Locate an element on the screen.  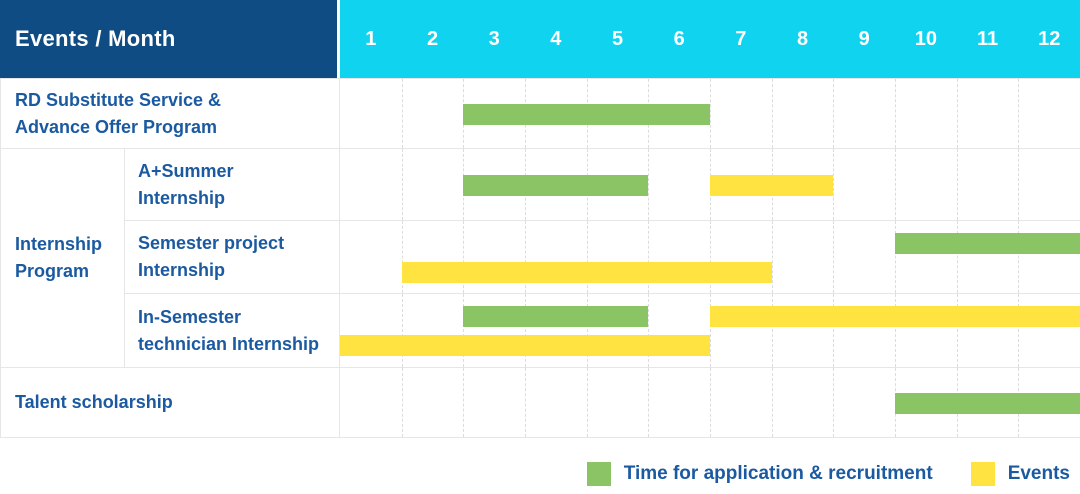
month-10-header: 10 is located at coordinates (925, 38).